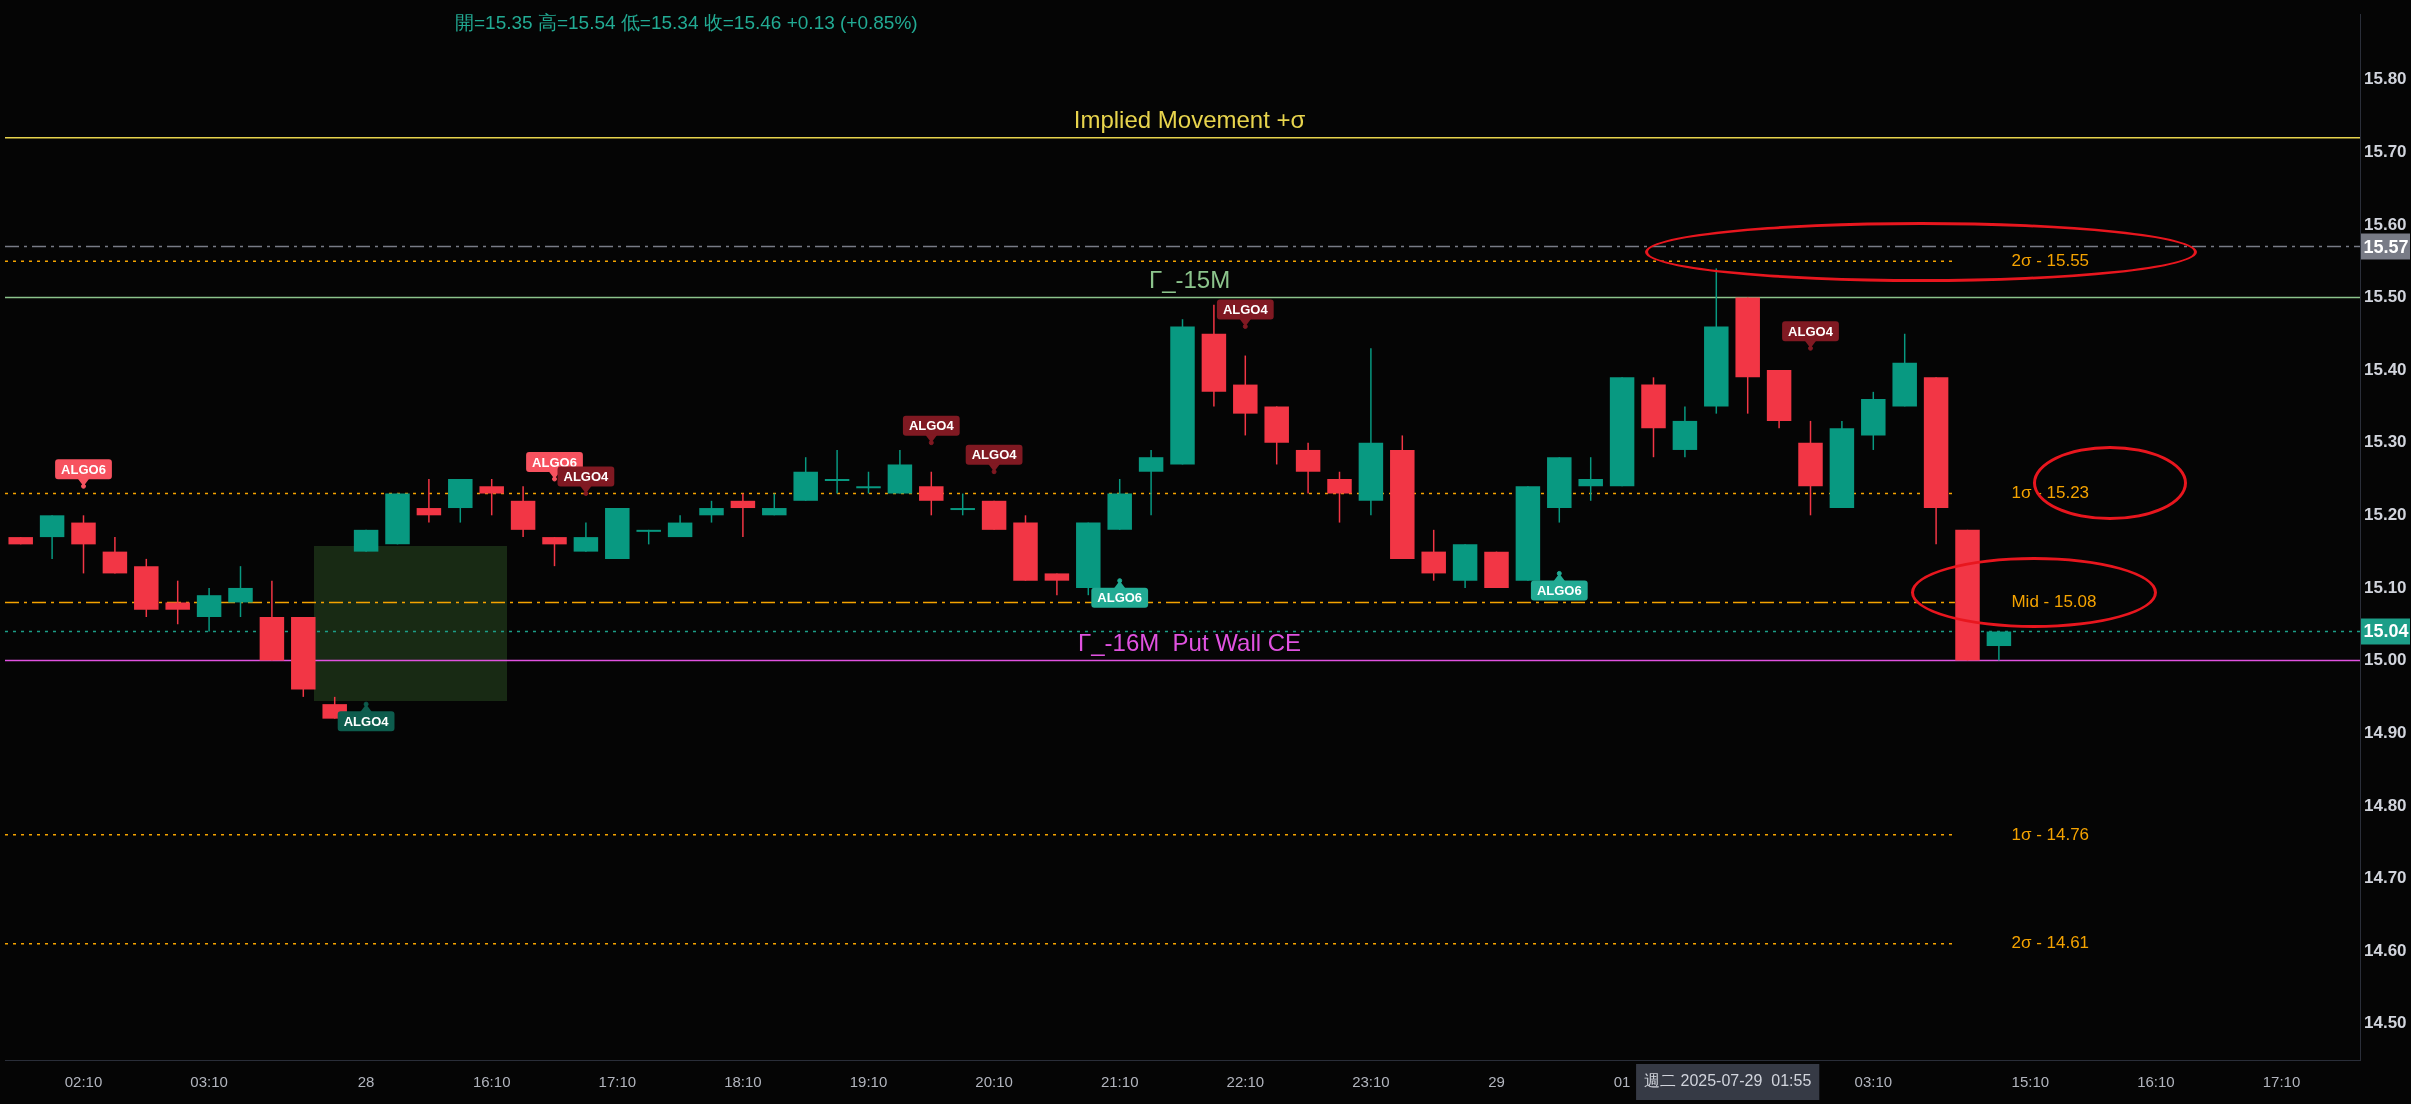  Describe the element at coordinates (2050, 834) in the screenshot. I see `ref-line-label: 1σ - 14.76` at that location.